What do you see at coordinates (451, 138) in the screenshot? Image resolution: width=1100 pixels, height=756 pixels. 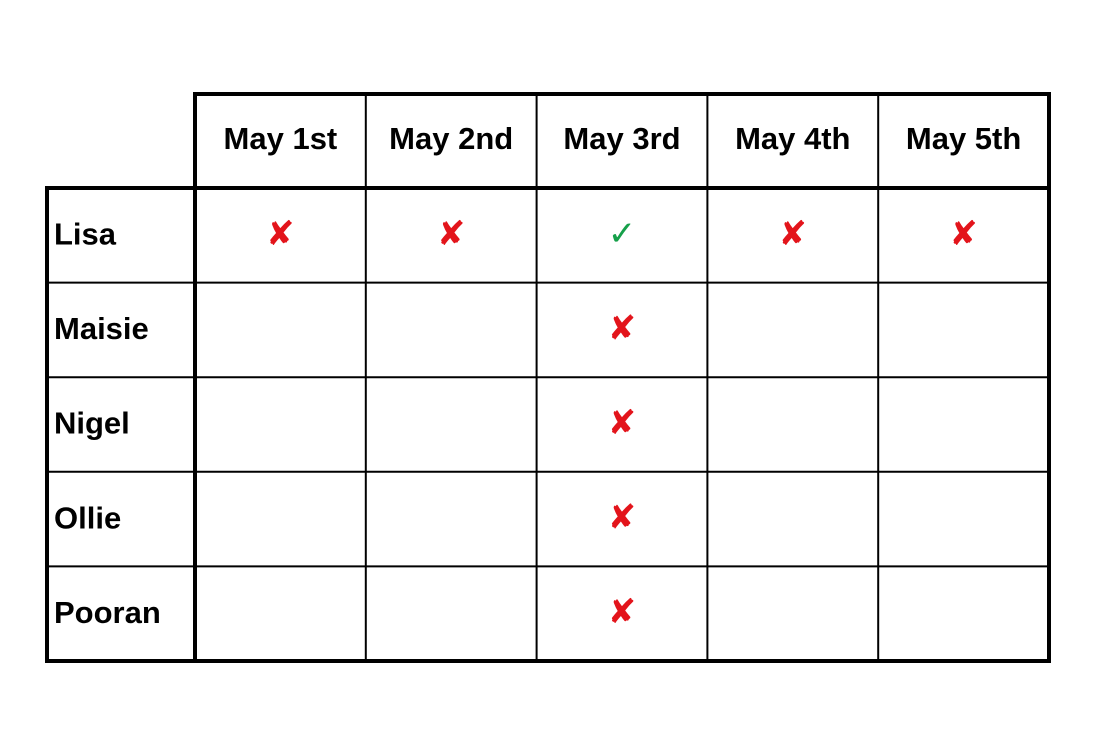 I see `column-header: May 2nd` at bounding box center [451, 138].